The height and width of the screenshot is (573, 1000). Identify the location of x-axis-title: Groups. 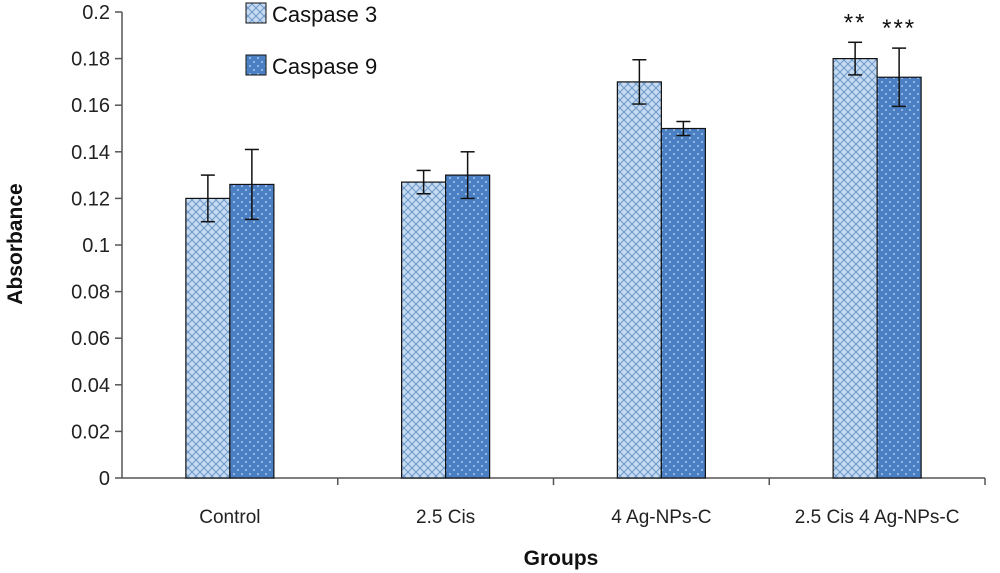
(561, 558).